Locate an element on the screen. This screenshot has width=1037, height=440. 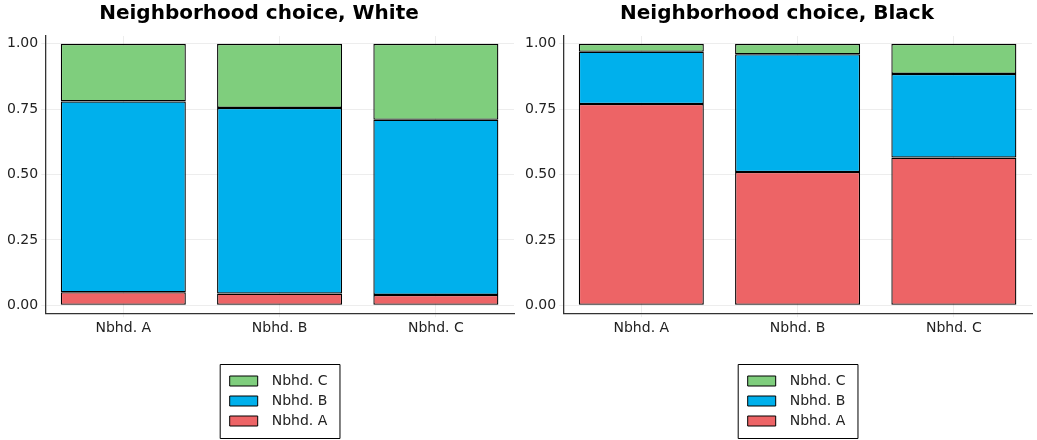
chart-title: Neighborhood choice, Black is located at coordinates (777, 12).